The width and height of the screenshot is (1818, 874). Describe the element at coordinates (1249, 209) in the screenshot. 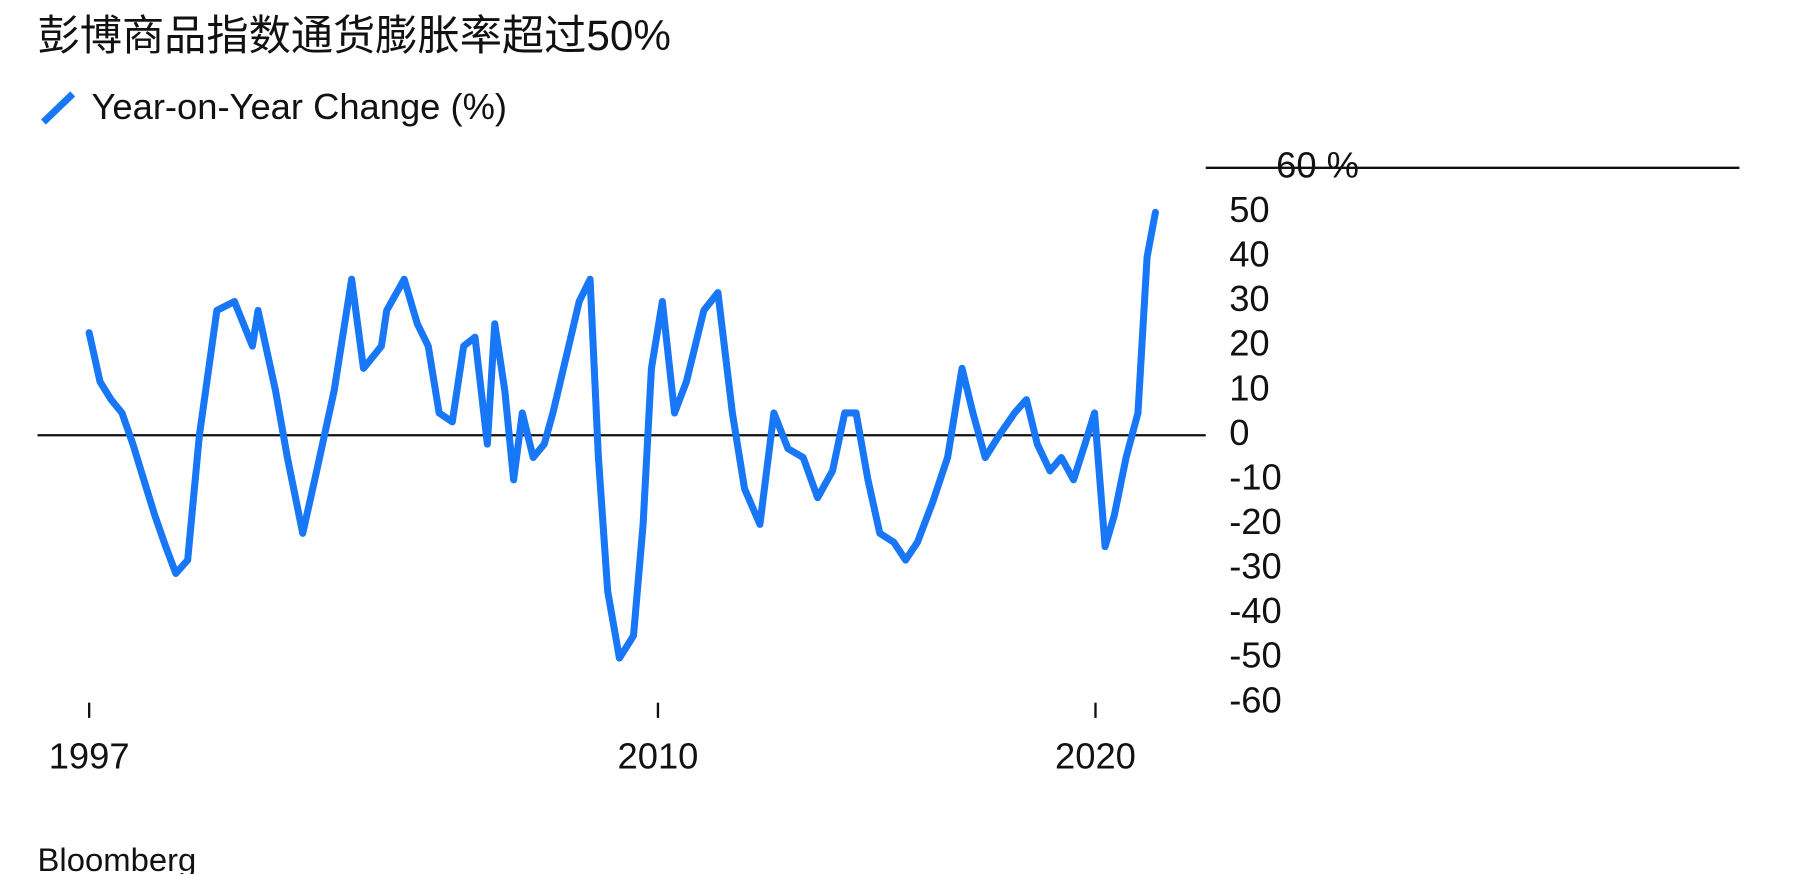

I see `y-tick-label: 50` at that location.